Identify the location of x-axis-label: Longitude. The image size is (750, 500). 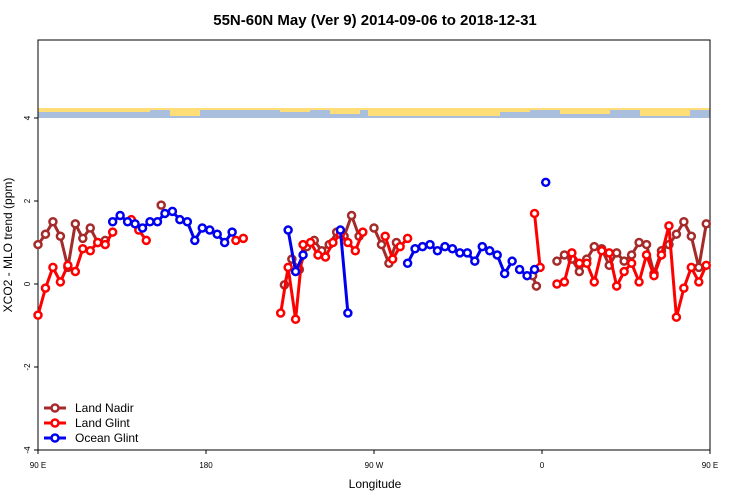
(375, 484).